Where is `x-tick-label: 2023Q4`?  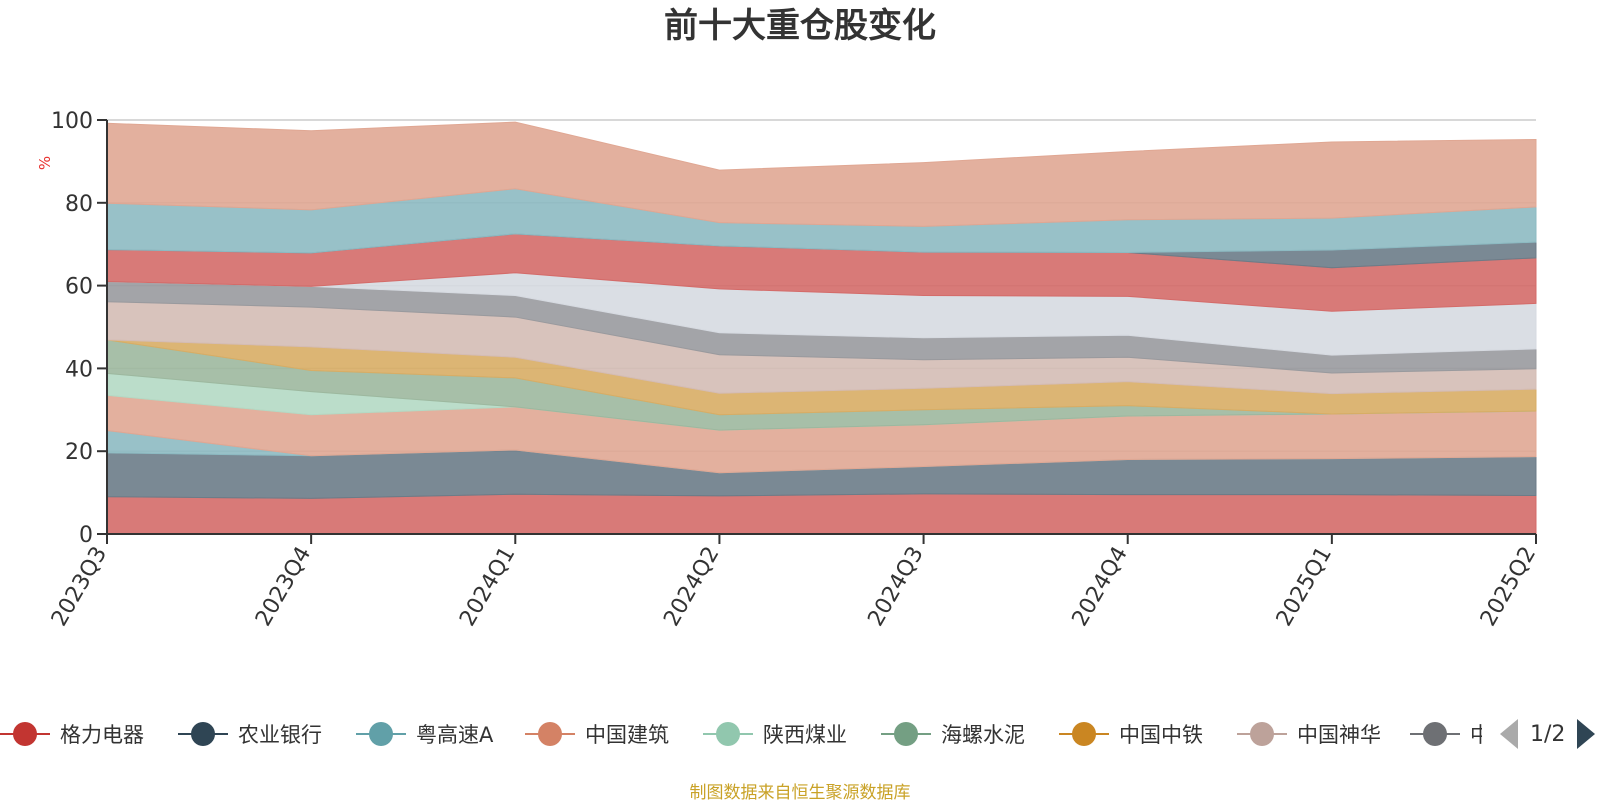
x-tick-label: 2023Q4 is located at coordinates (283, 587).